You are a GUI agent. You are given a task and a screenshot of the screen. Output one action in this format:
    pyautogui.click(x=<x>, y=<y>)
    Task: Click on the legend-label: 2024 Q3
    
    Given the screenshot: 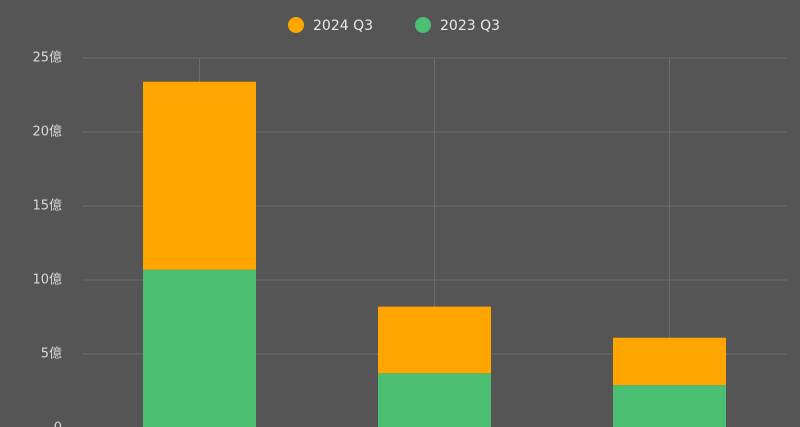 What is the action you would take?
    pyautogui.click(x=343, y=26)
    